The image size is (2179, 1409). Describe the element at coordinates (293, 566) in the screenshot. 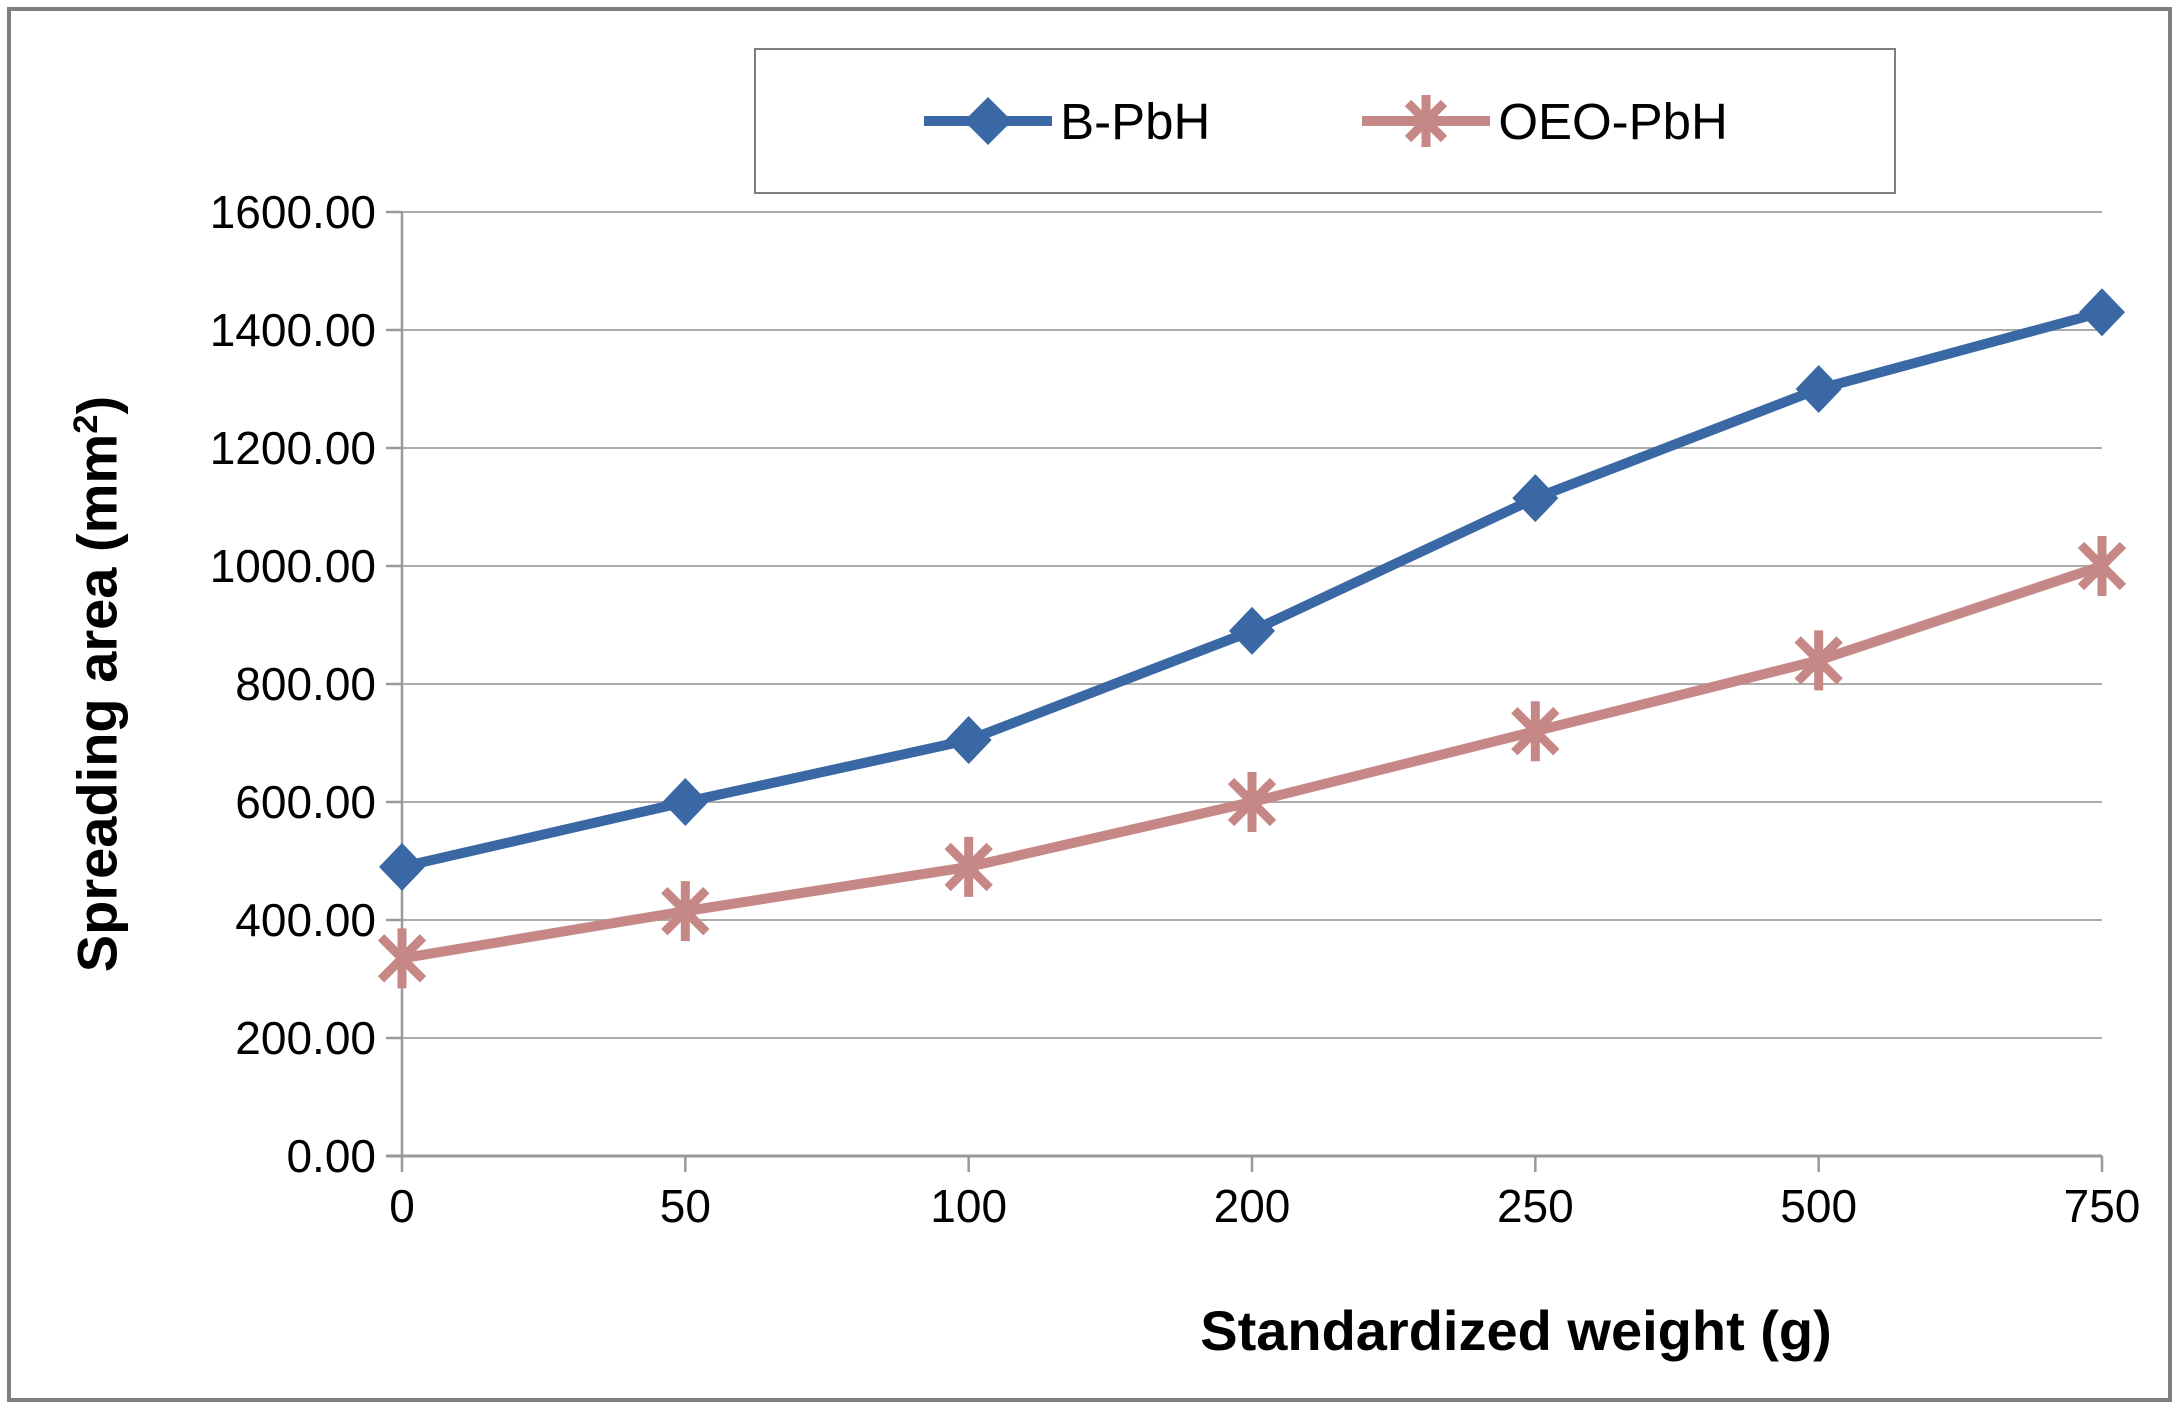

I see `y-tick-label: 1000.00` at that location.